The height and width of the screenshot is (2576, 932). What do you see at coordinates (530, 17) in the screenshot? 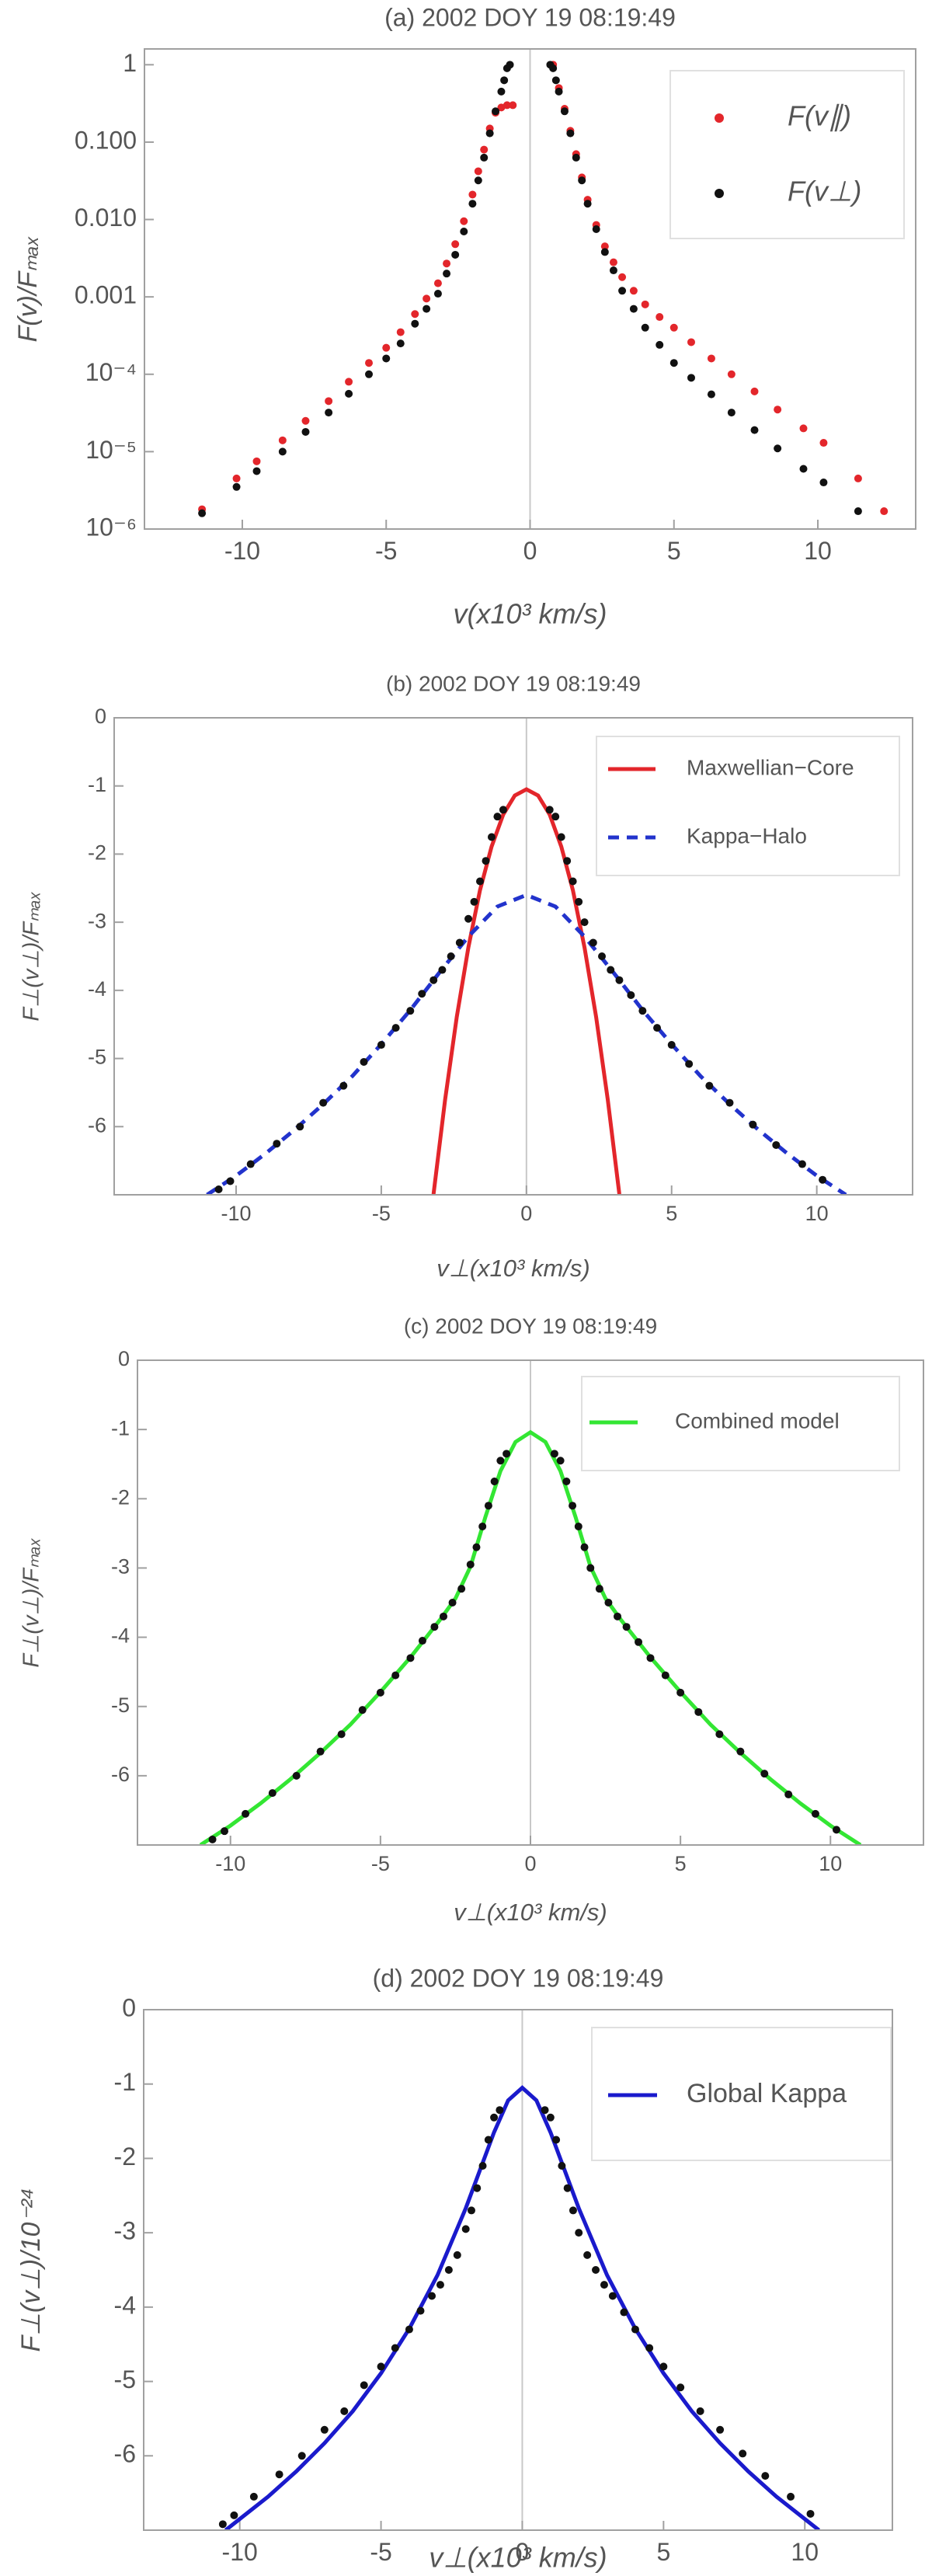
I see `chart-title: (a) 2002 DOY 19 08:19:49` at bounding box center [530, 17].